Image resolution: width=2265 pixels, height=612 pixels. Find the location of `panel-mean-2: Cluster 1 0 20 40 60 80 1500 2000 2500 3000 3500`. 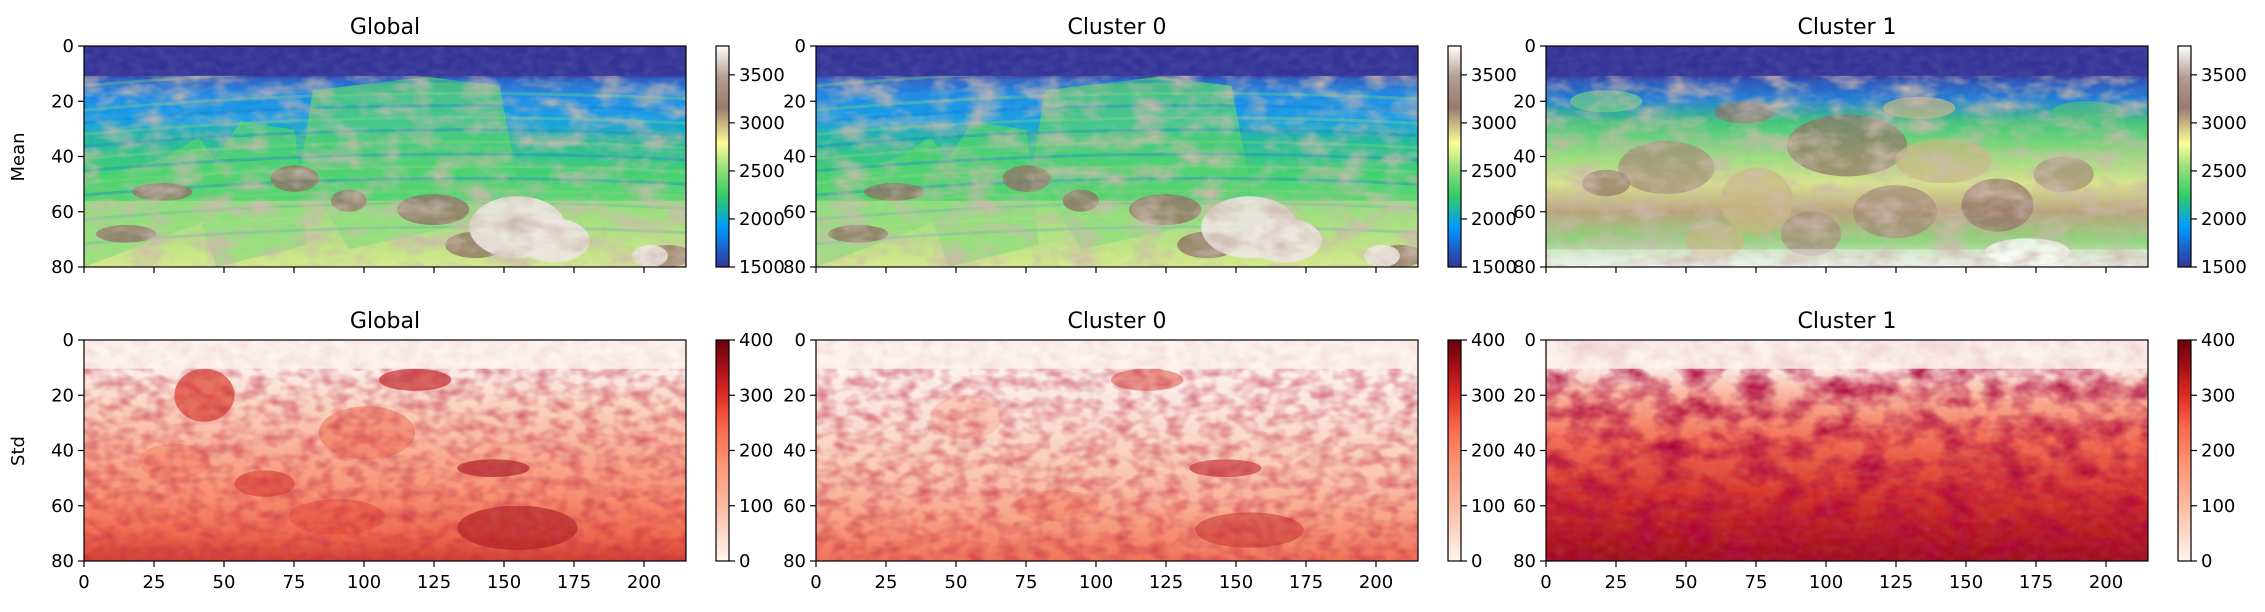

panel-mean-2: Cluster 1 0 20 40 60 80 1500 2000 2500 3000 3500 is located at coordinates (1880, 146).